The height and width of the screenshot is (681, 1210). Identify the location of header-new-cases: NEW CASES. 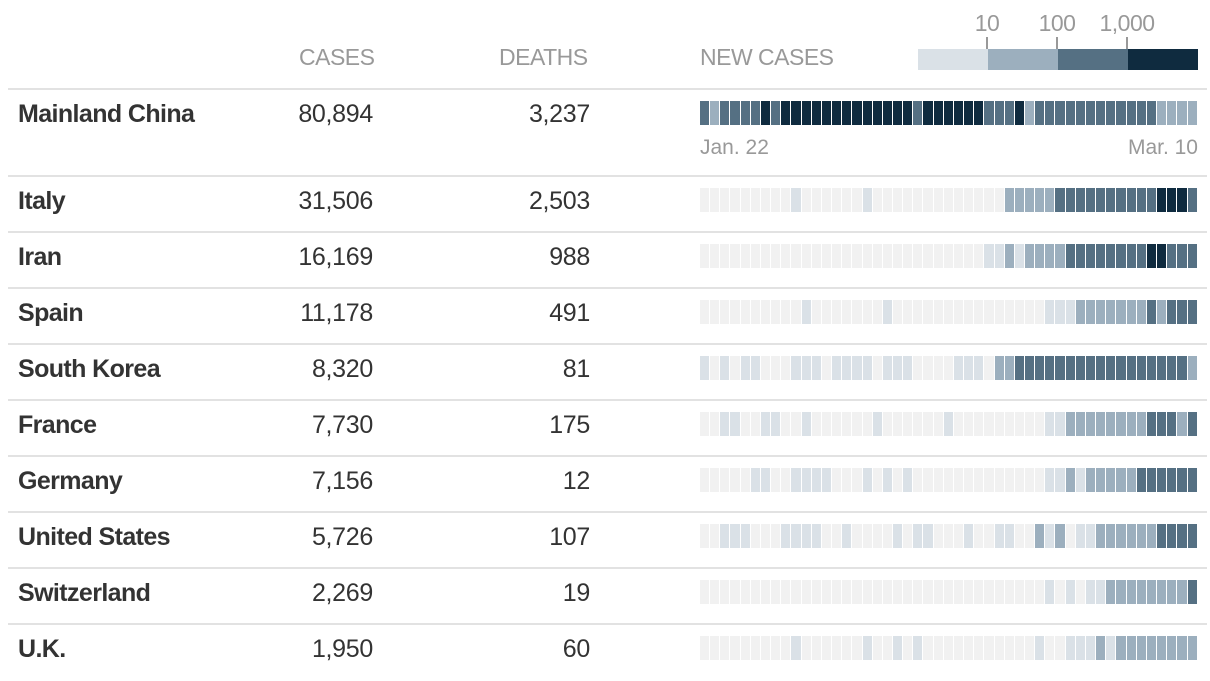
(767, 57).